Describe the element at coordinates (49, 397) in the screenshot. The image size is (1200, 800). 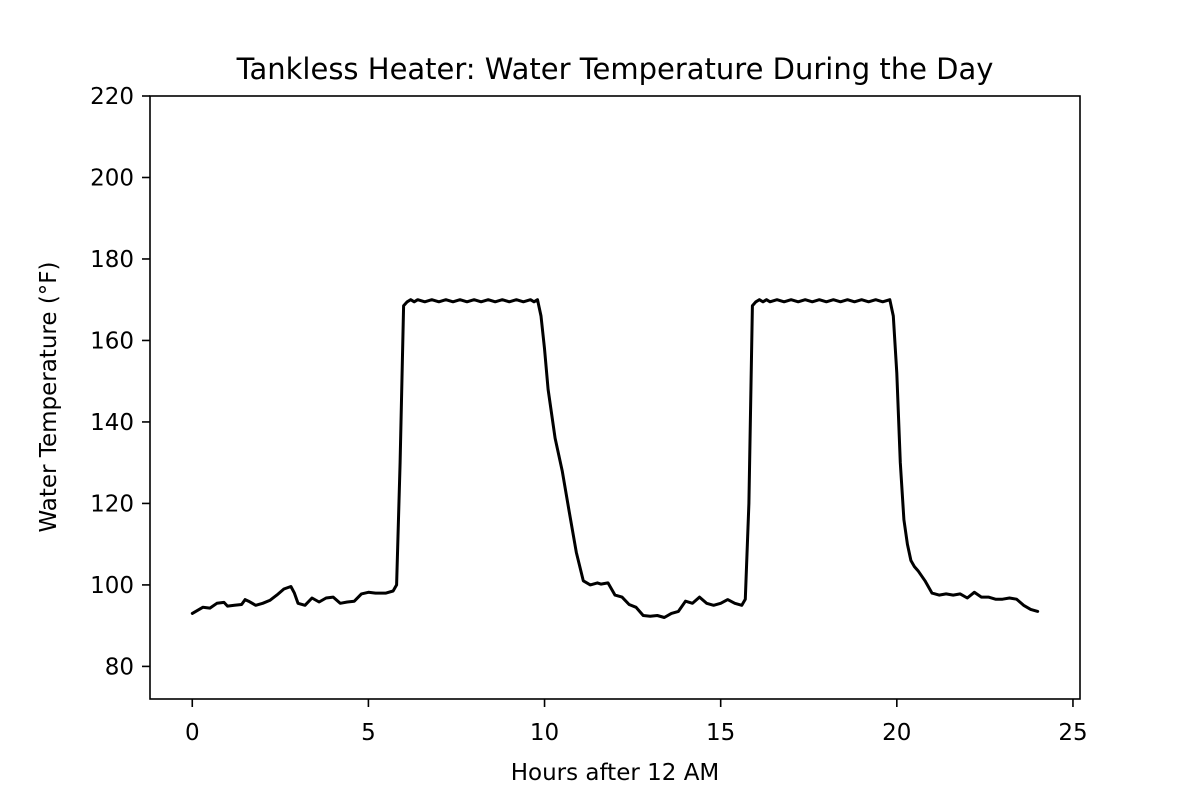
I see `y-axis-label: Water Temperature (°F)` at that location.